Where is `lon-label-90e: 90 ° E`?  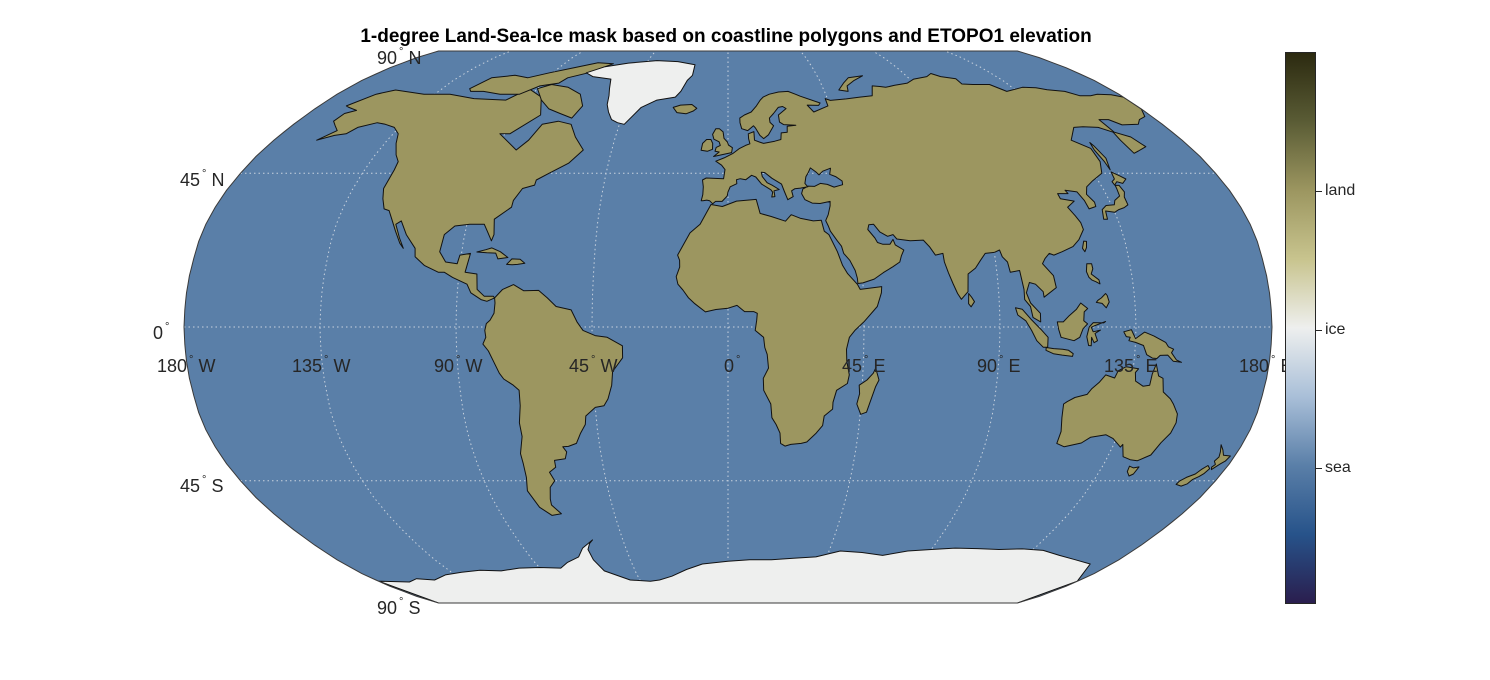
lon-label-90e: 90 ° E is located at coordinates (999, 365).